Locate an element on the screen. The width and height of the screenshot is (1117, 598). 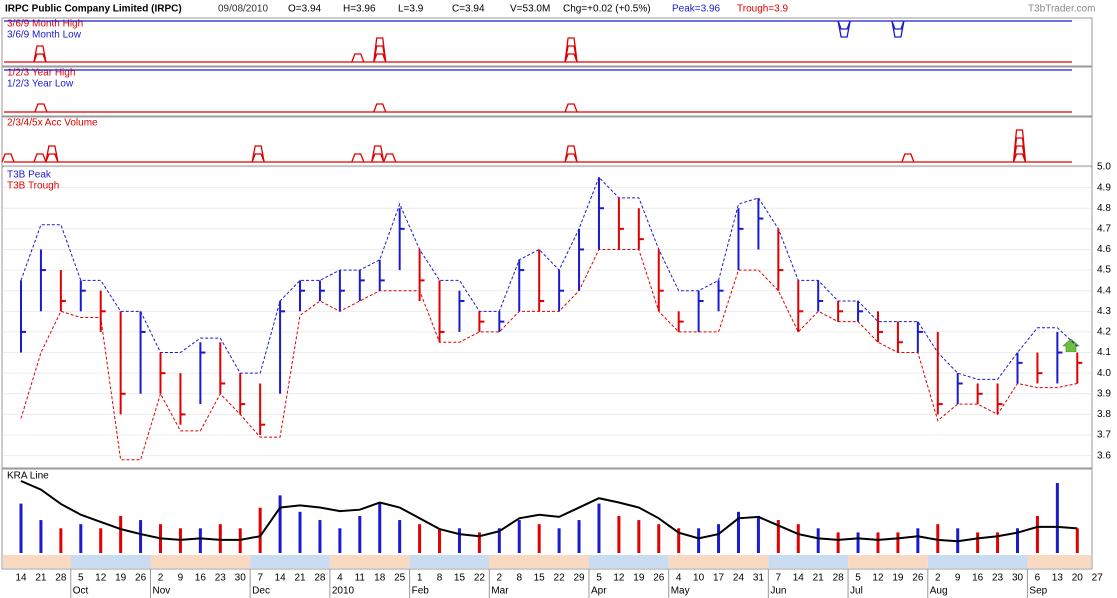
y-tick-label: 3.8 is located at coordinates (1104, 414).